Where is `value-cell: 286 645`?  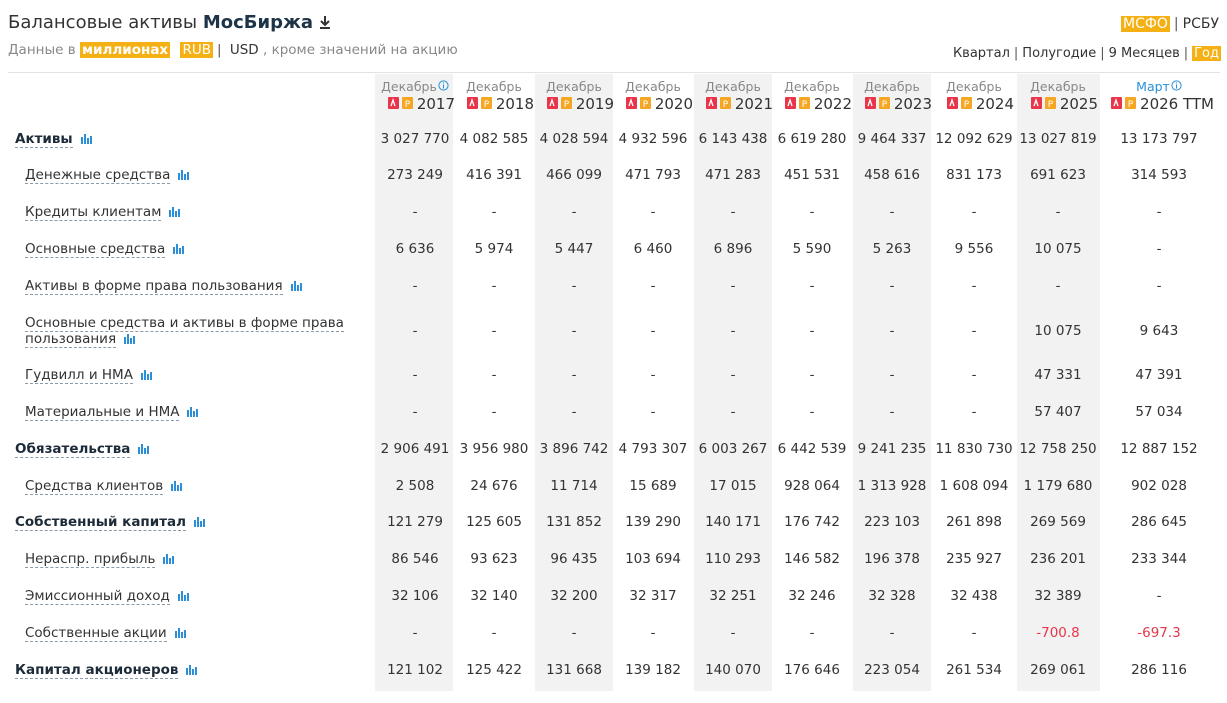
value-cell: 286 645 is located at coordinates (1159, 522).